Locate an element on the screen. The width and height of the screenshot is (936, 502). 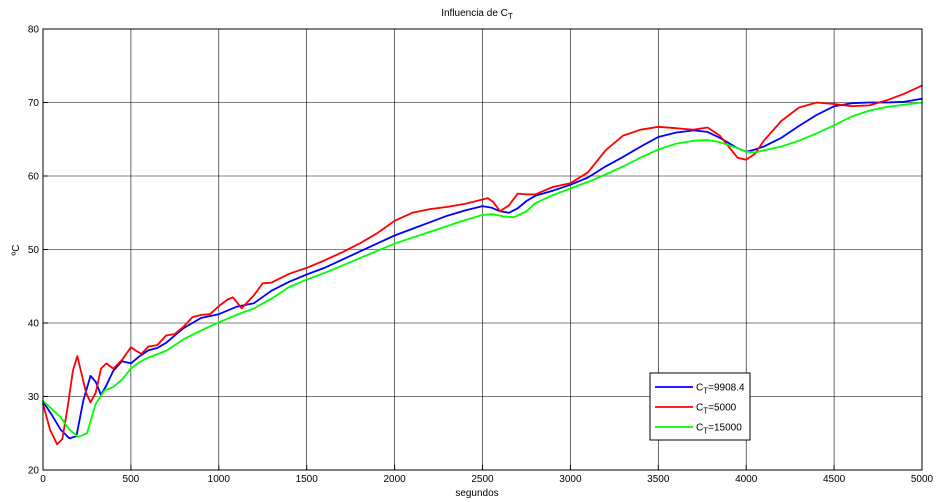
legend-entry-value: =15000 is located at coordinates (725, 428).